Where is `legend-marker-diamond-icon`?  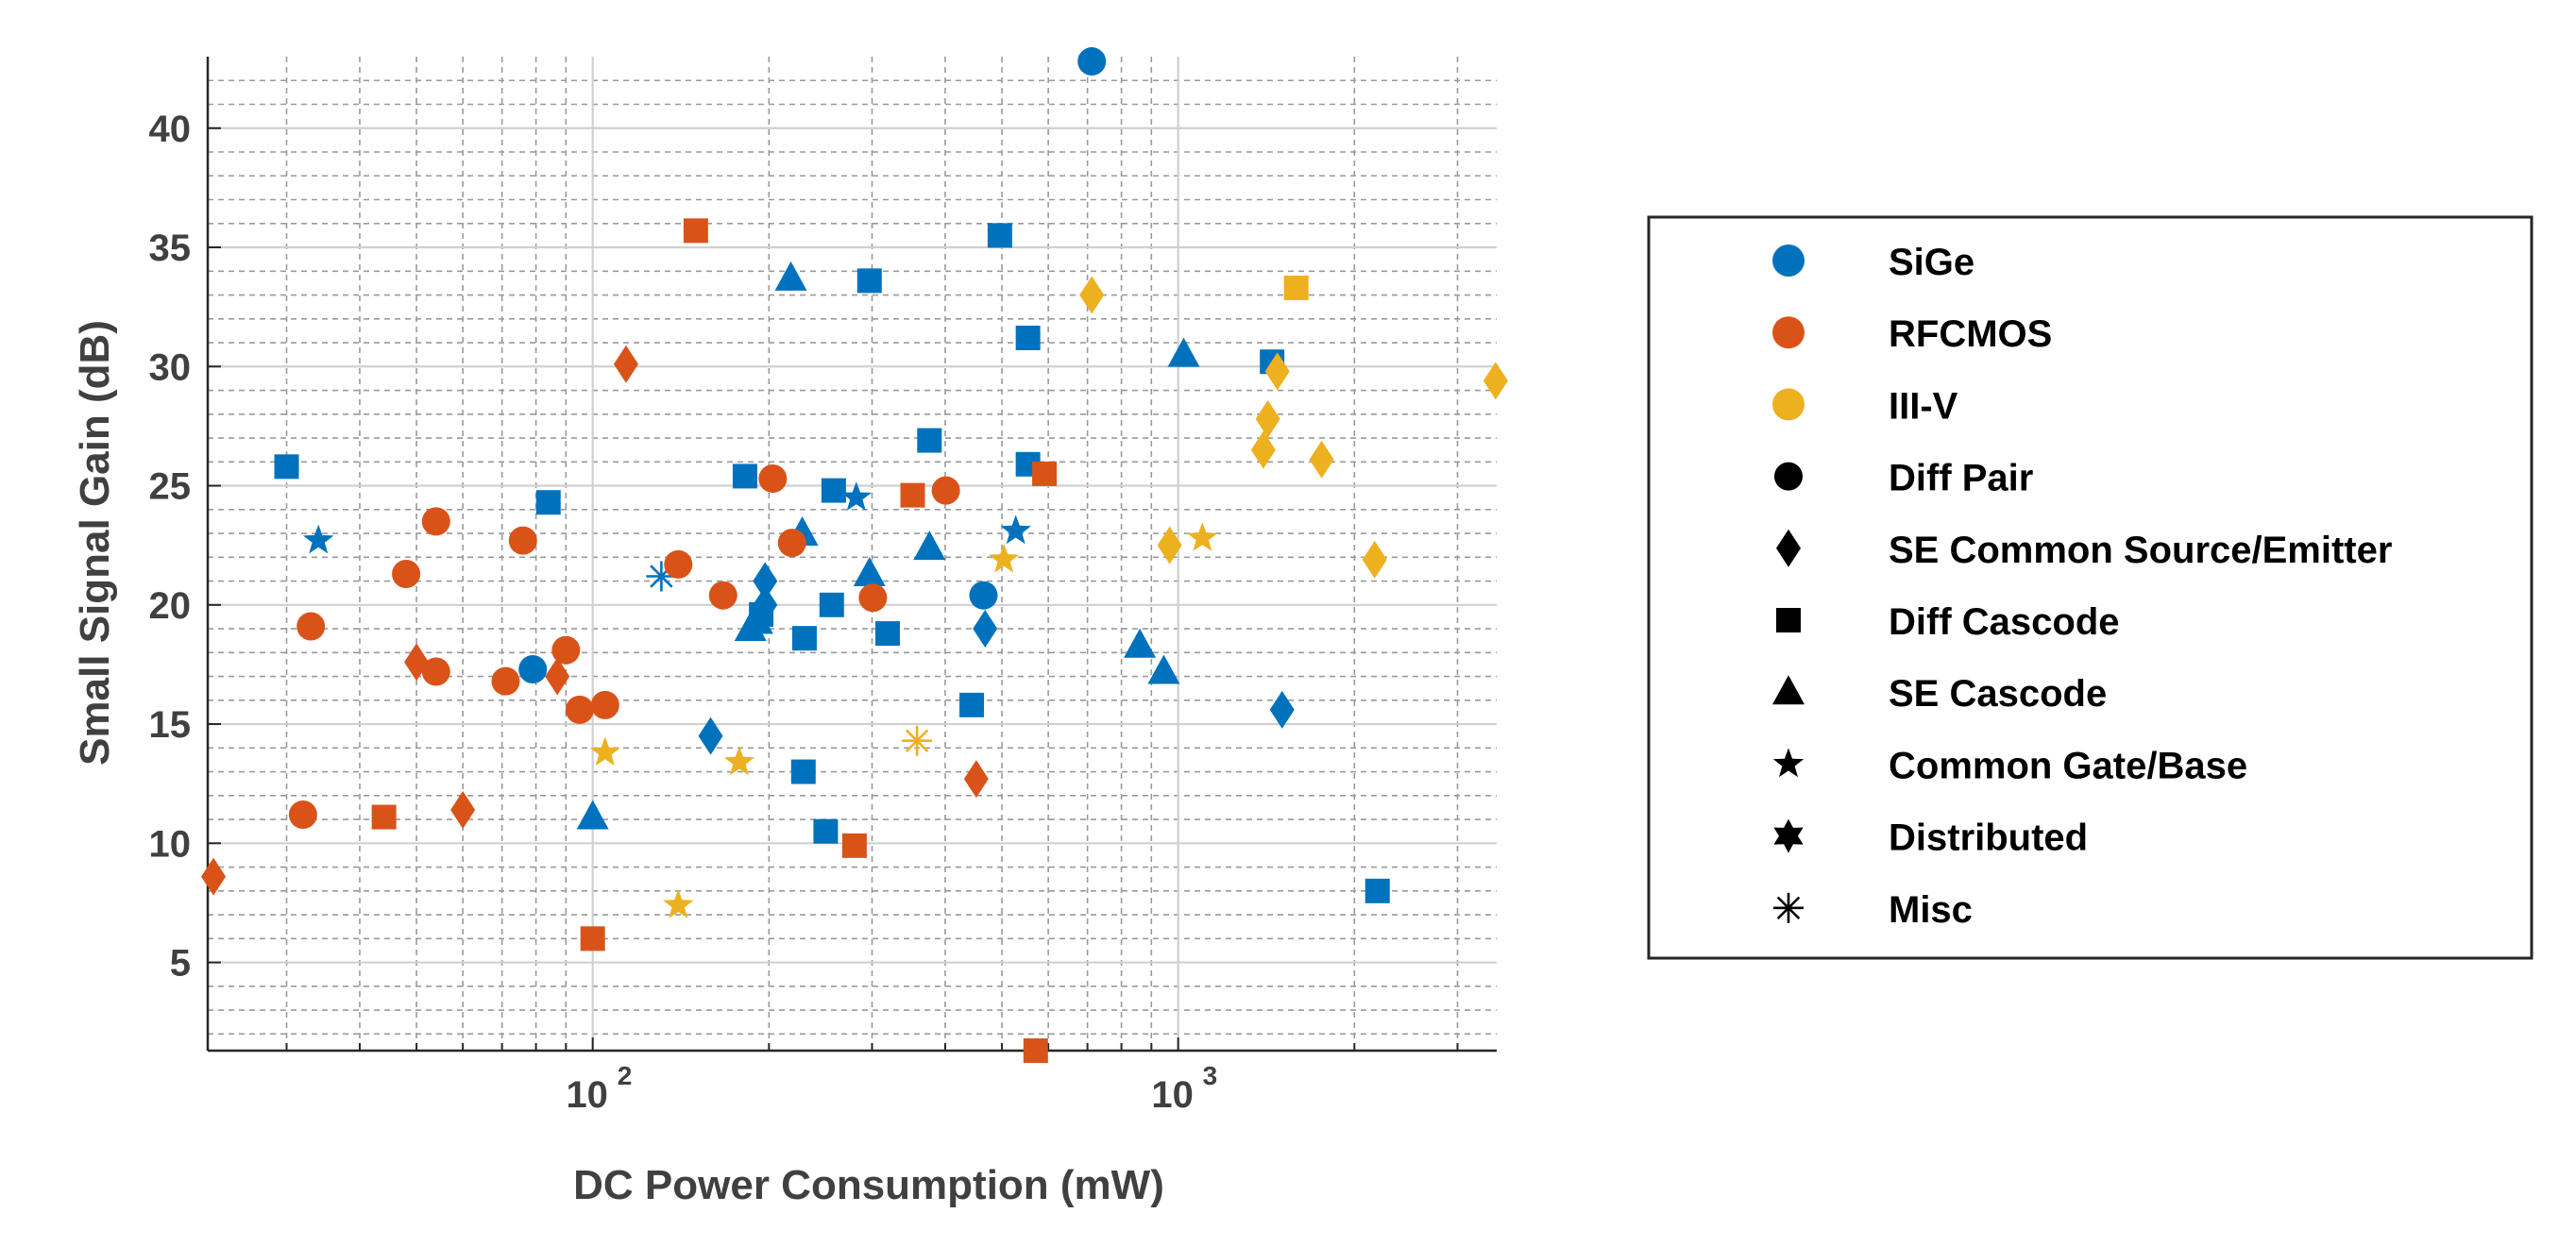 legend-marker-diamond-icon is located at coordinates (1788, 548).